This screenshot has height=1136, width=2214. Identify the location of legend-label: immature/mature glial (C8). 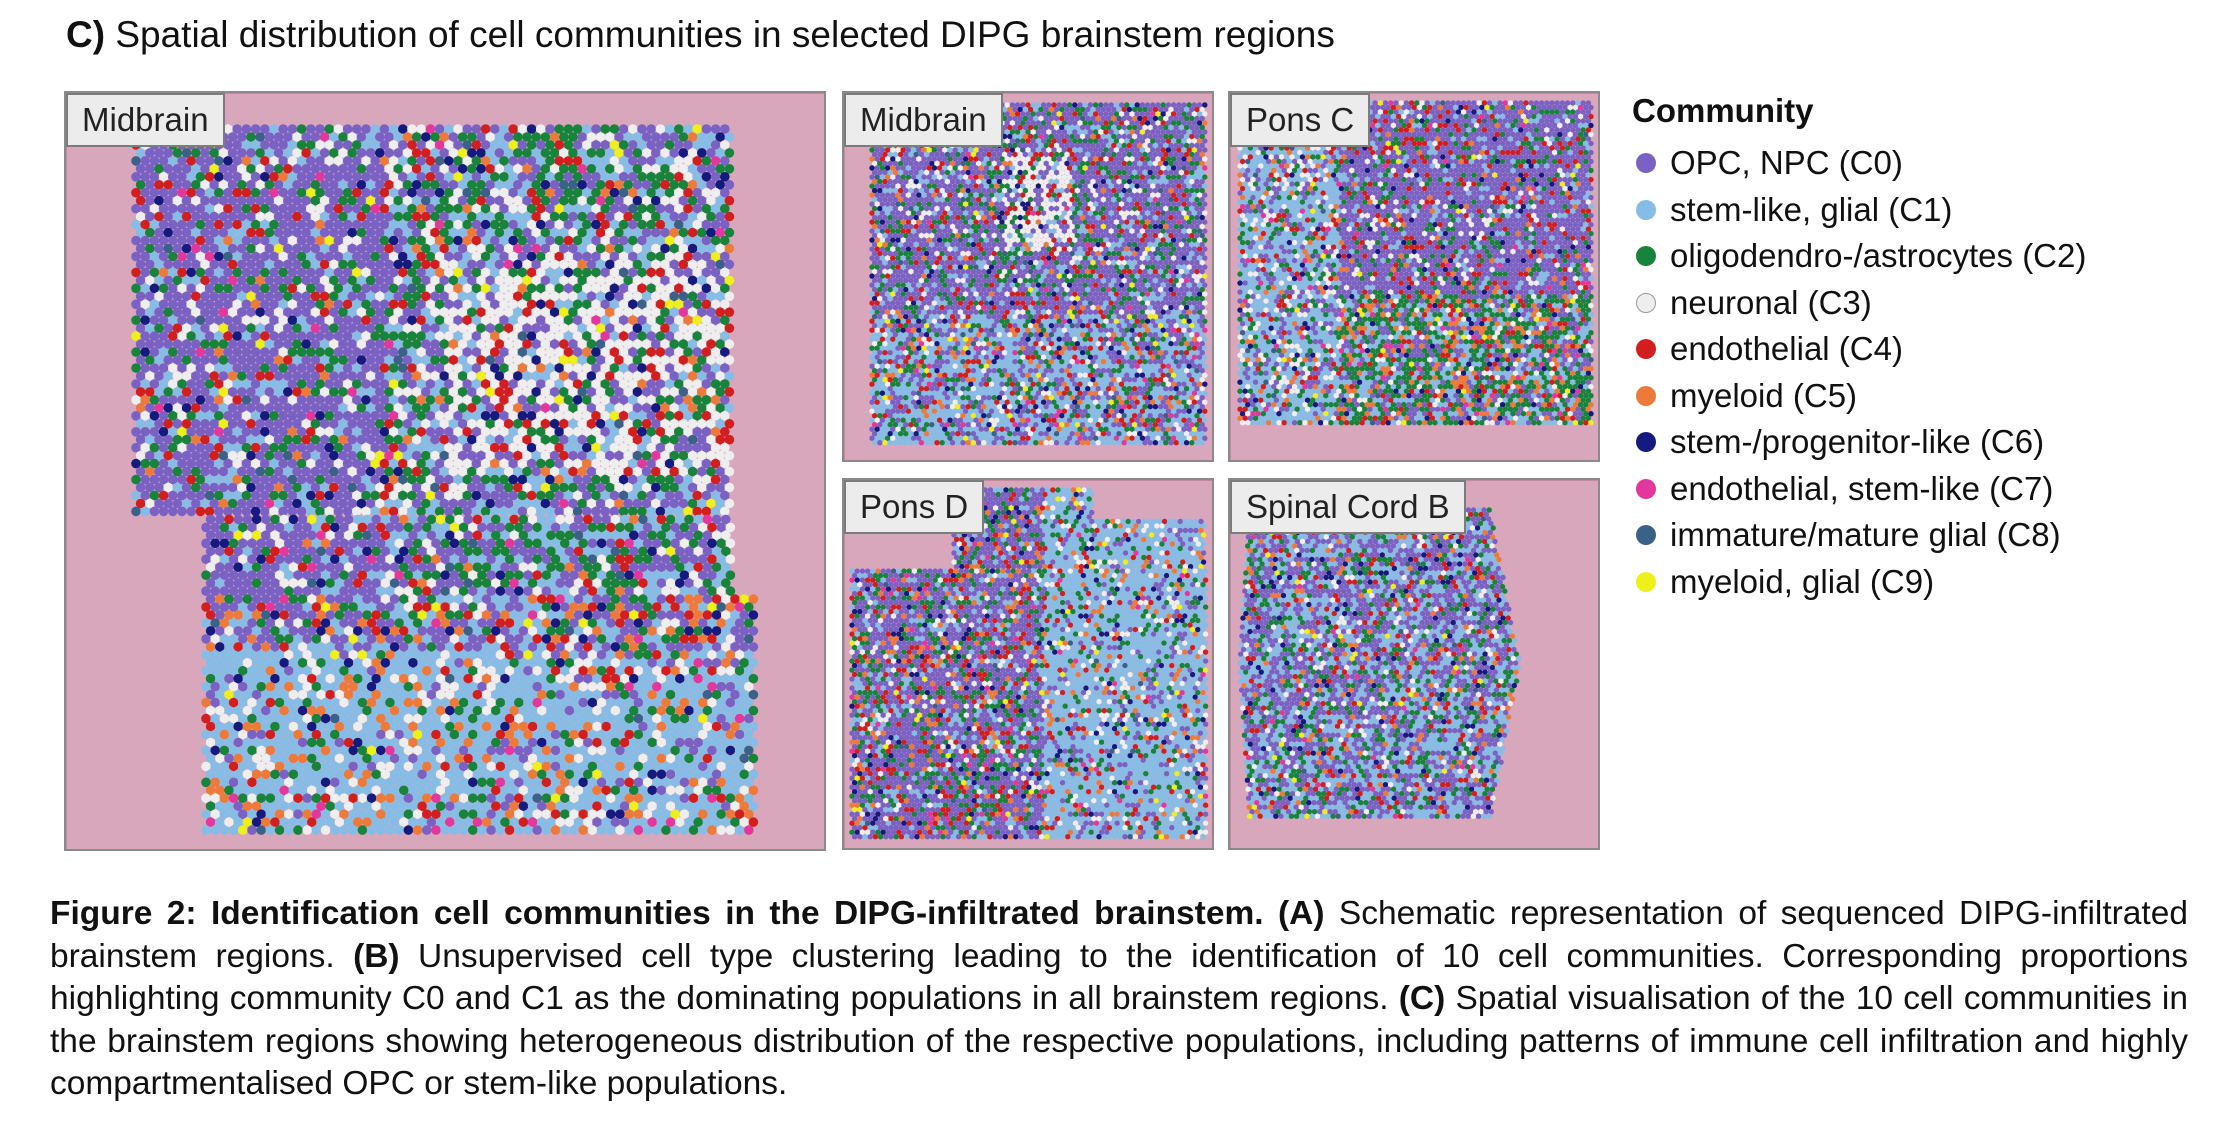
(1865, 535).